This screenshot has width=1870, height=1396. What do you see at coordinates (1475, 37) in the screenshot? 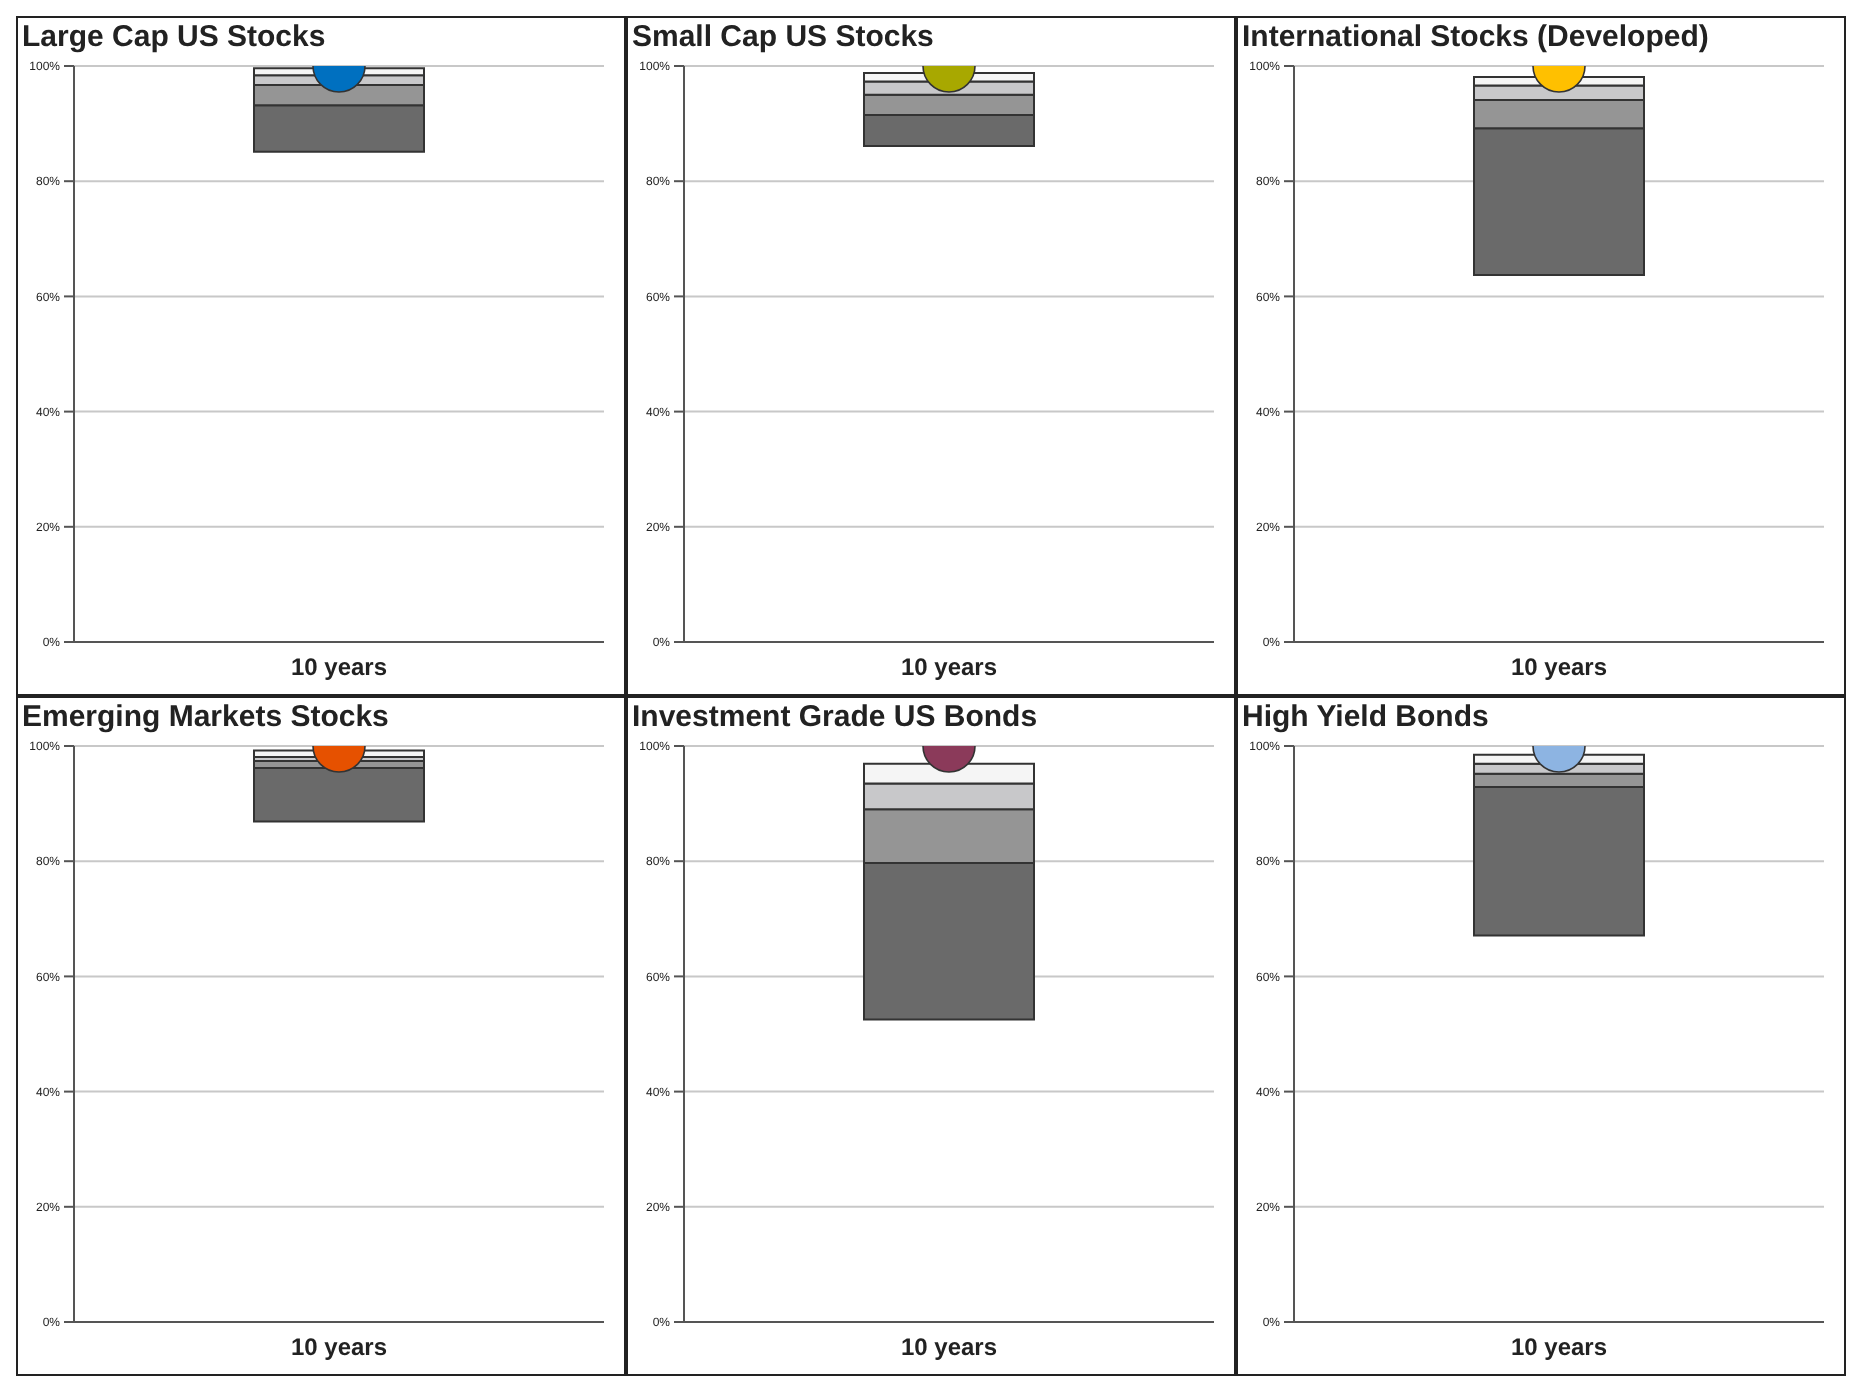
I see `chart-title: International Stocks (Developed)` at bounding box center [1475, 37].